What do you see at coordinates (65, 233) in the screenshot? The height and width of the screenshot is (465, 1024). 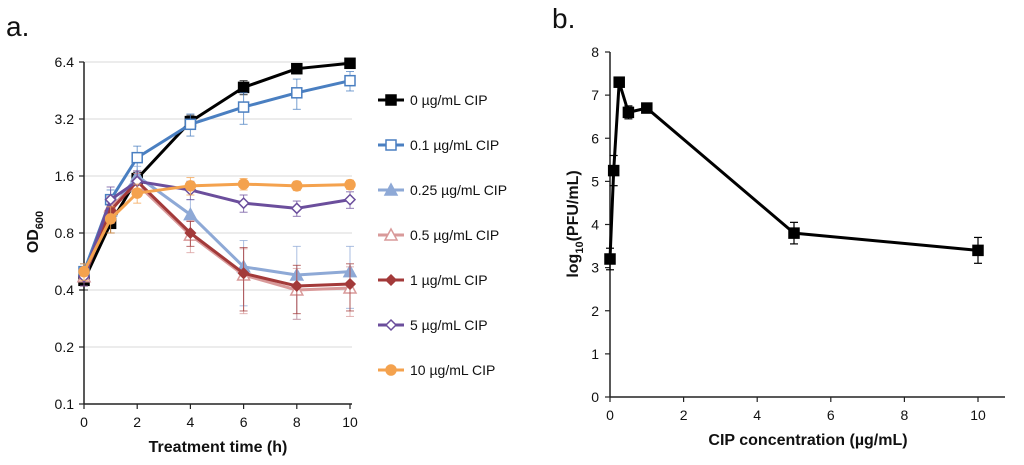 I see `panel-a-y-tick-label: 0.8` at bounding box center [65, 233].